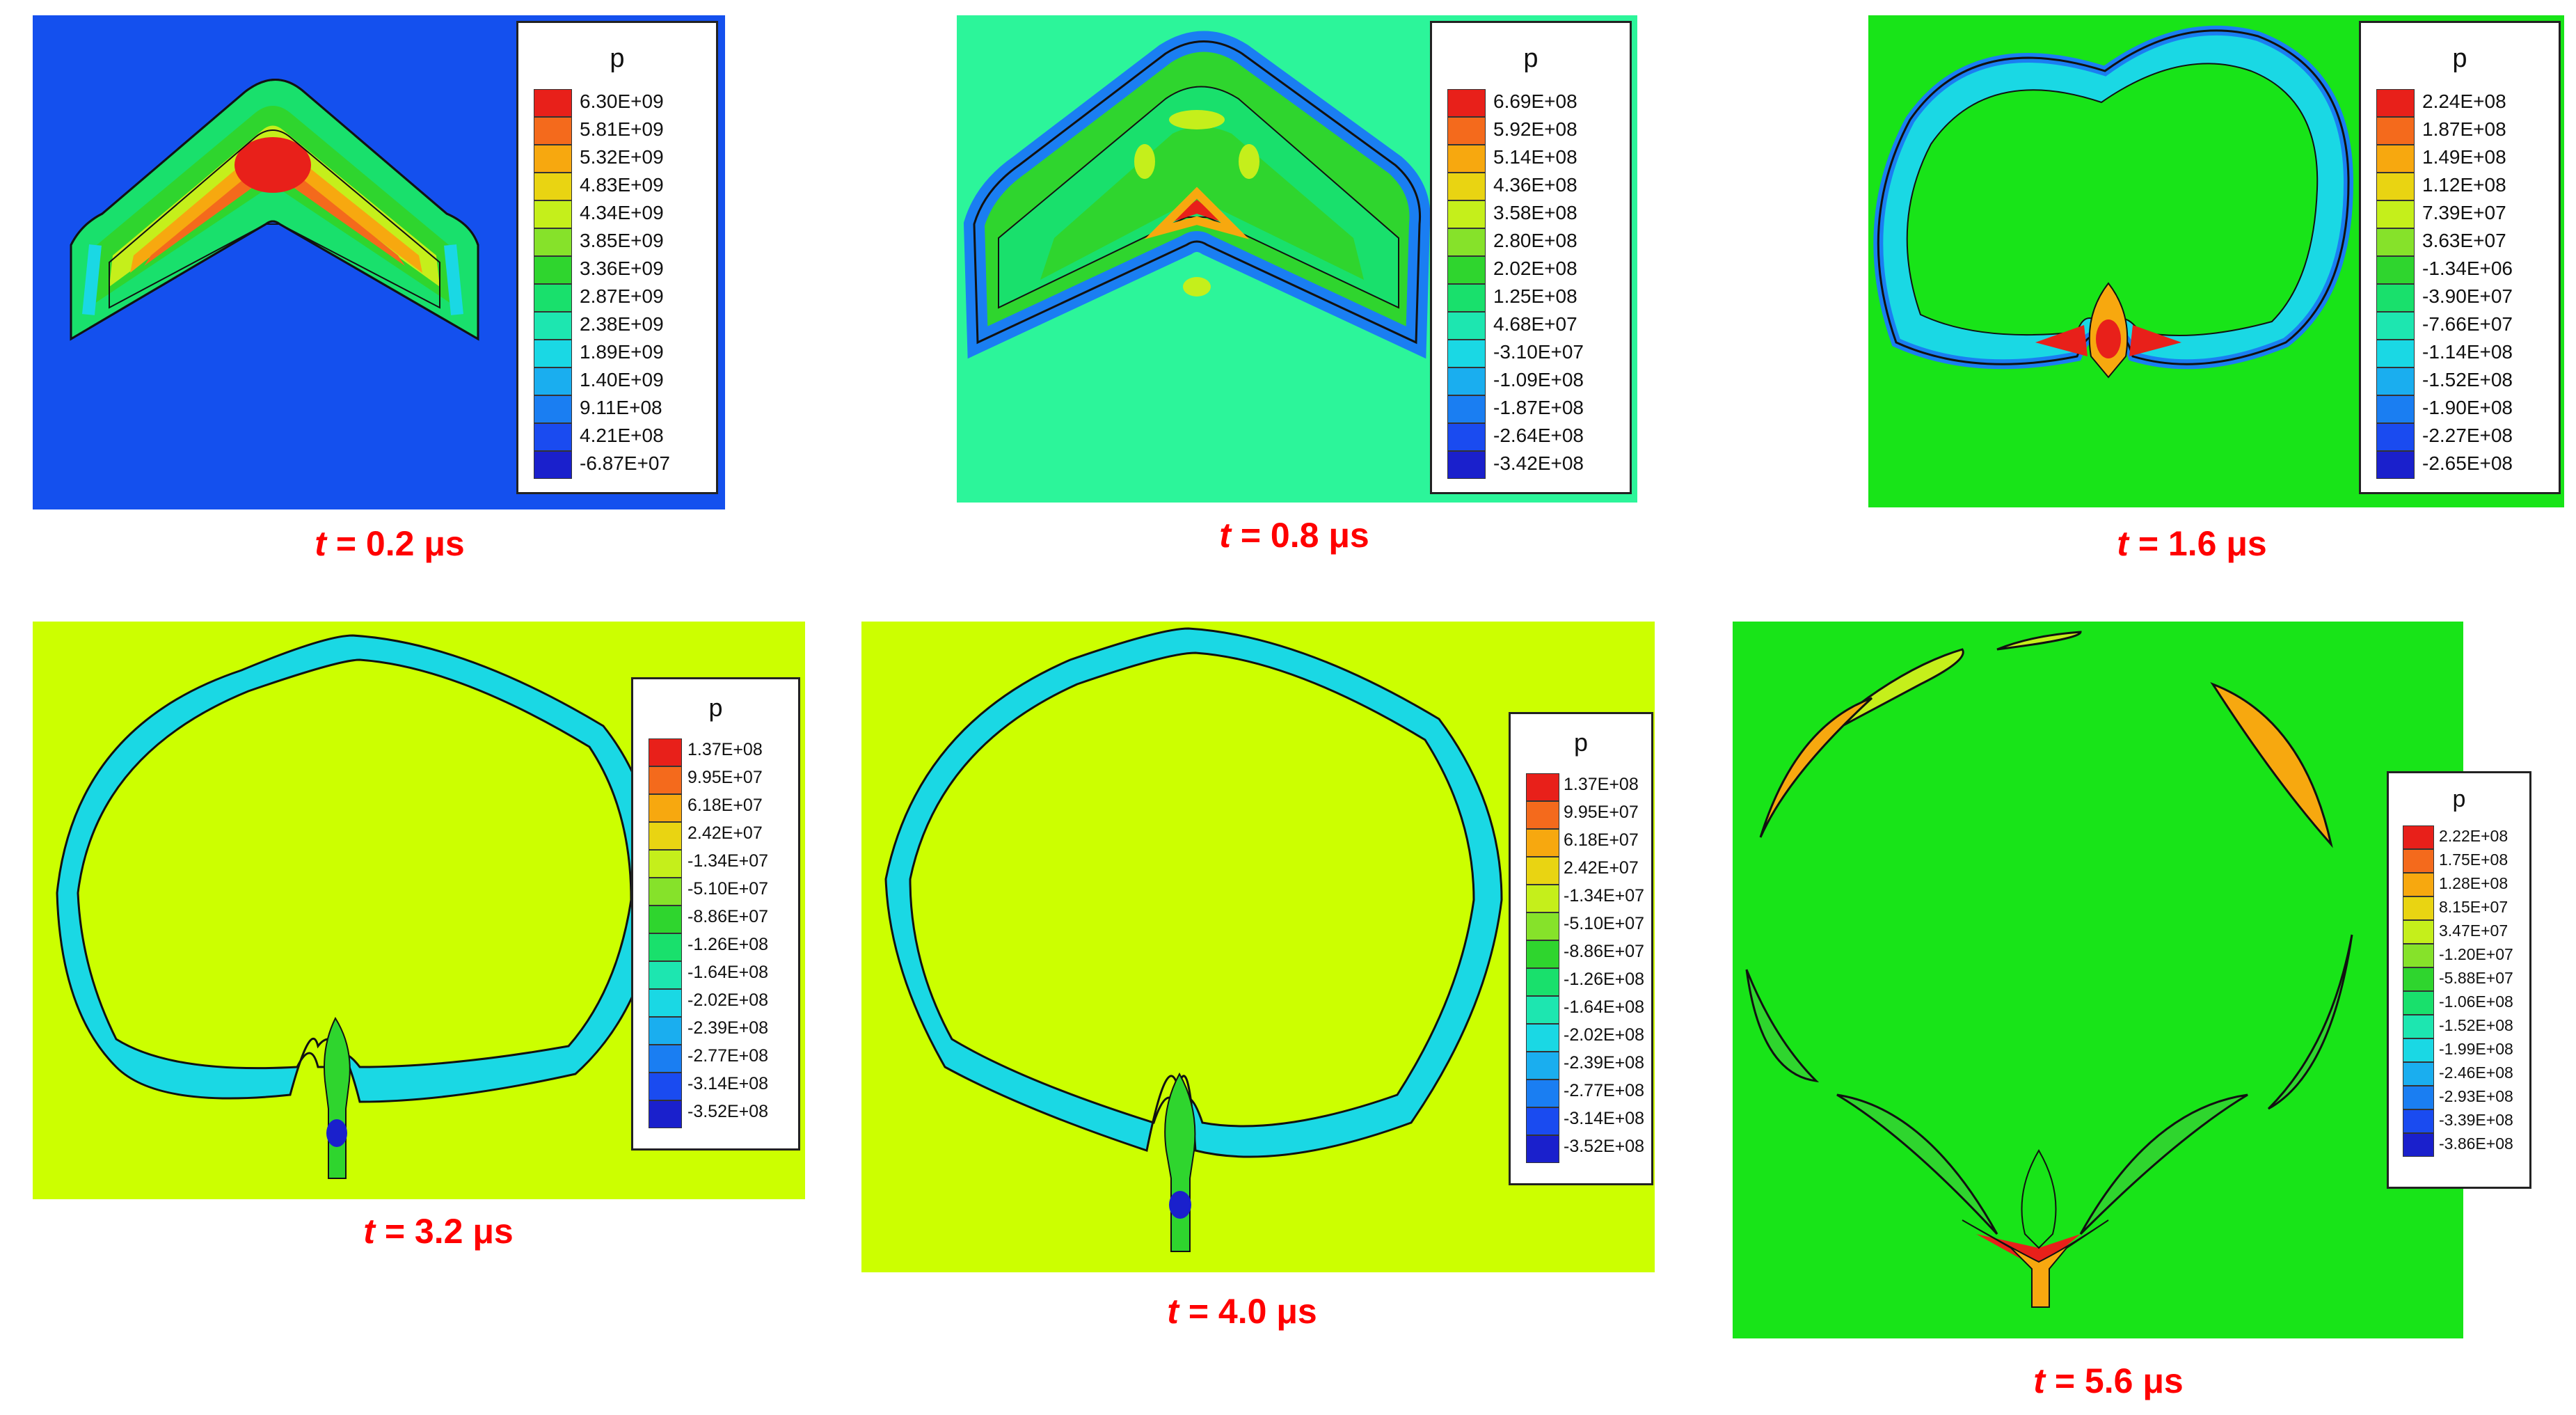  Describe the element at coordinates (2474, 907) in the screenshot. I see `legend-label: 8.15E+07` at that location.